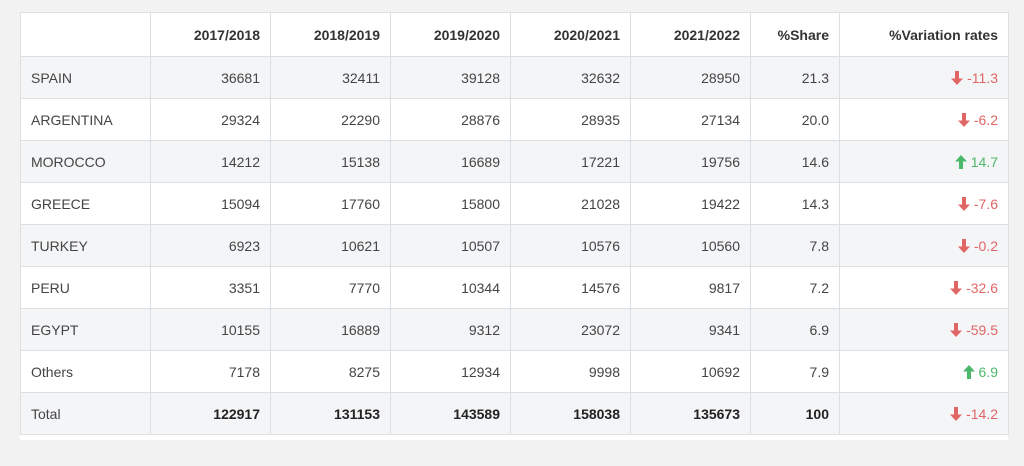 The width and height of the screenshot is (1024, 466). Describe the element at coordinates (924, 203) in the screenshot. I see `variation-cell: -7.6` at that location.